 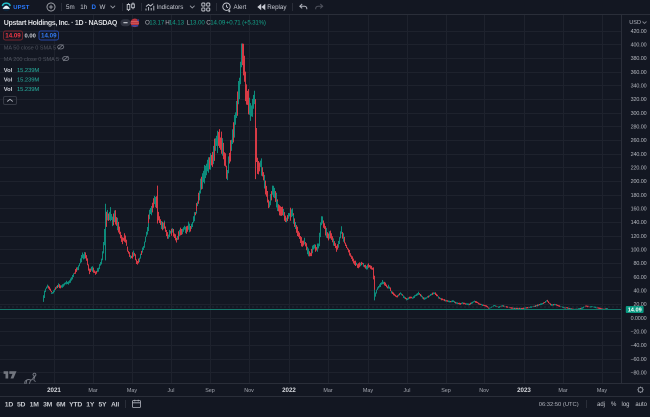 I want to click on svg-text: C, so click(x=208, y=23).